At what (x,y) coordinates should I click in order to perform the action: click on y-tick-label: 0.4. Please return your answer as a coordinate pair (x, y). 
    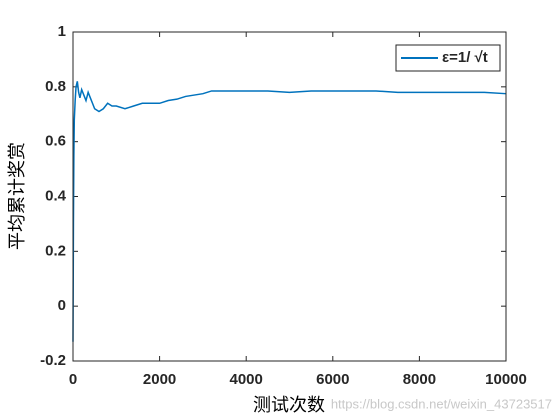
    Looking at the image, I should click on (56, 195).